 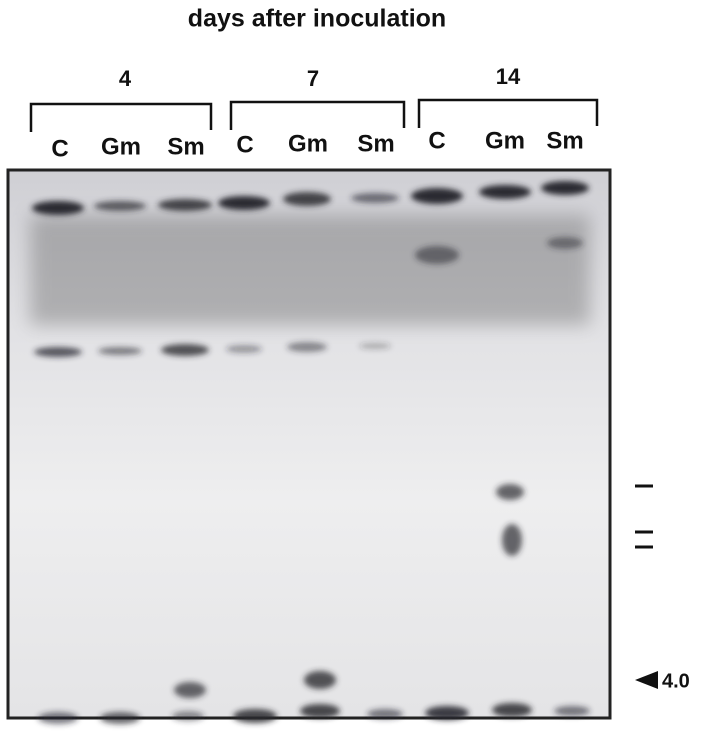 I want to click on marker-dashes, so click(x=644, y=516).